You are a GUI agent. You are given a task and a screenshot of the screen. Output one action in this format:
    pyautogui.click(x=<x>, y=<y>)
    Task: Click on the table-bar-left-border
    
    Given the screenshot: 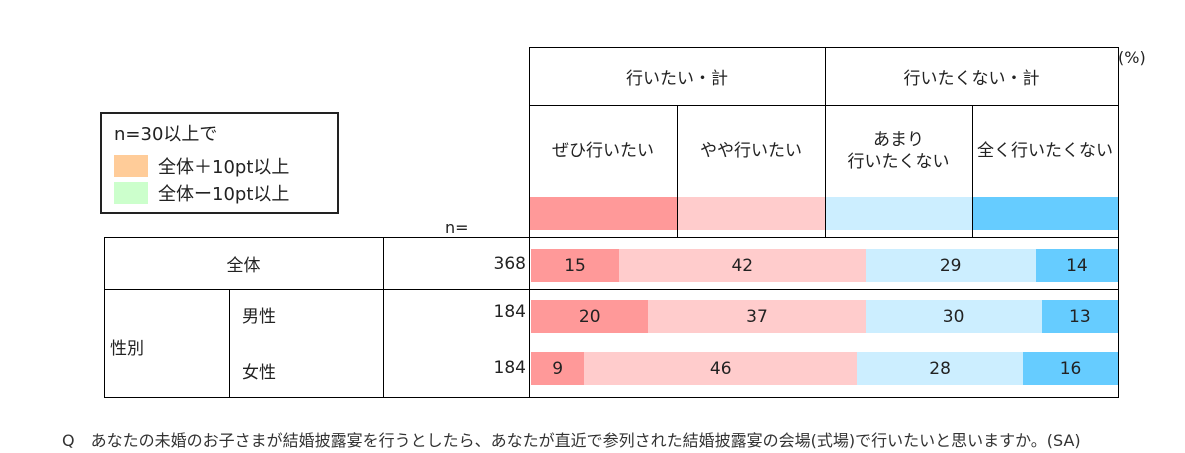 What is the action you would take?
    pyautogui.click(x=529, y=317)
    